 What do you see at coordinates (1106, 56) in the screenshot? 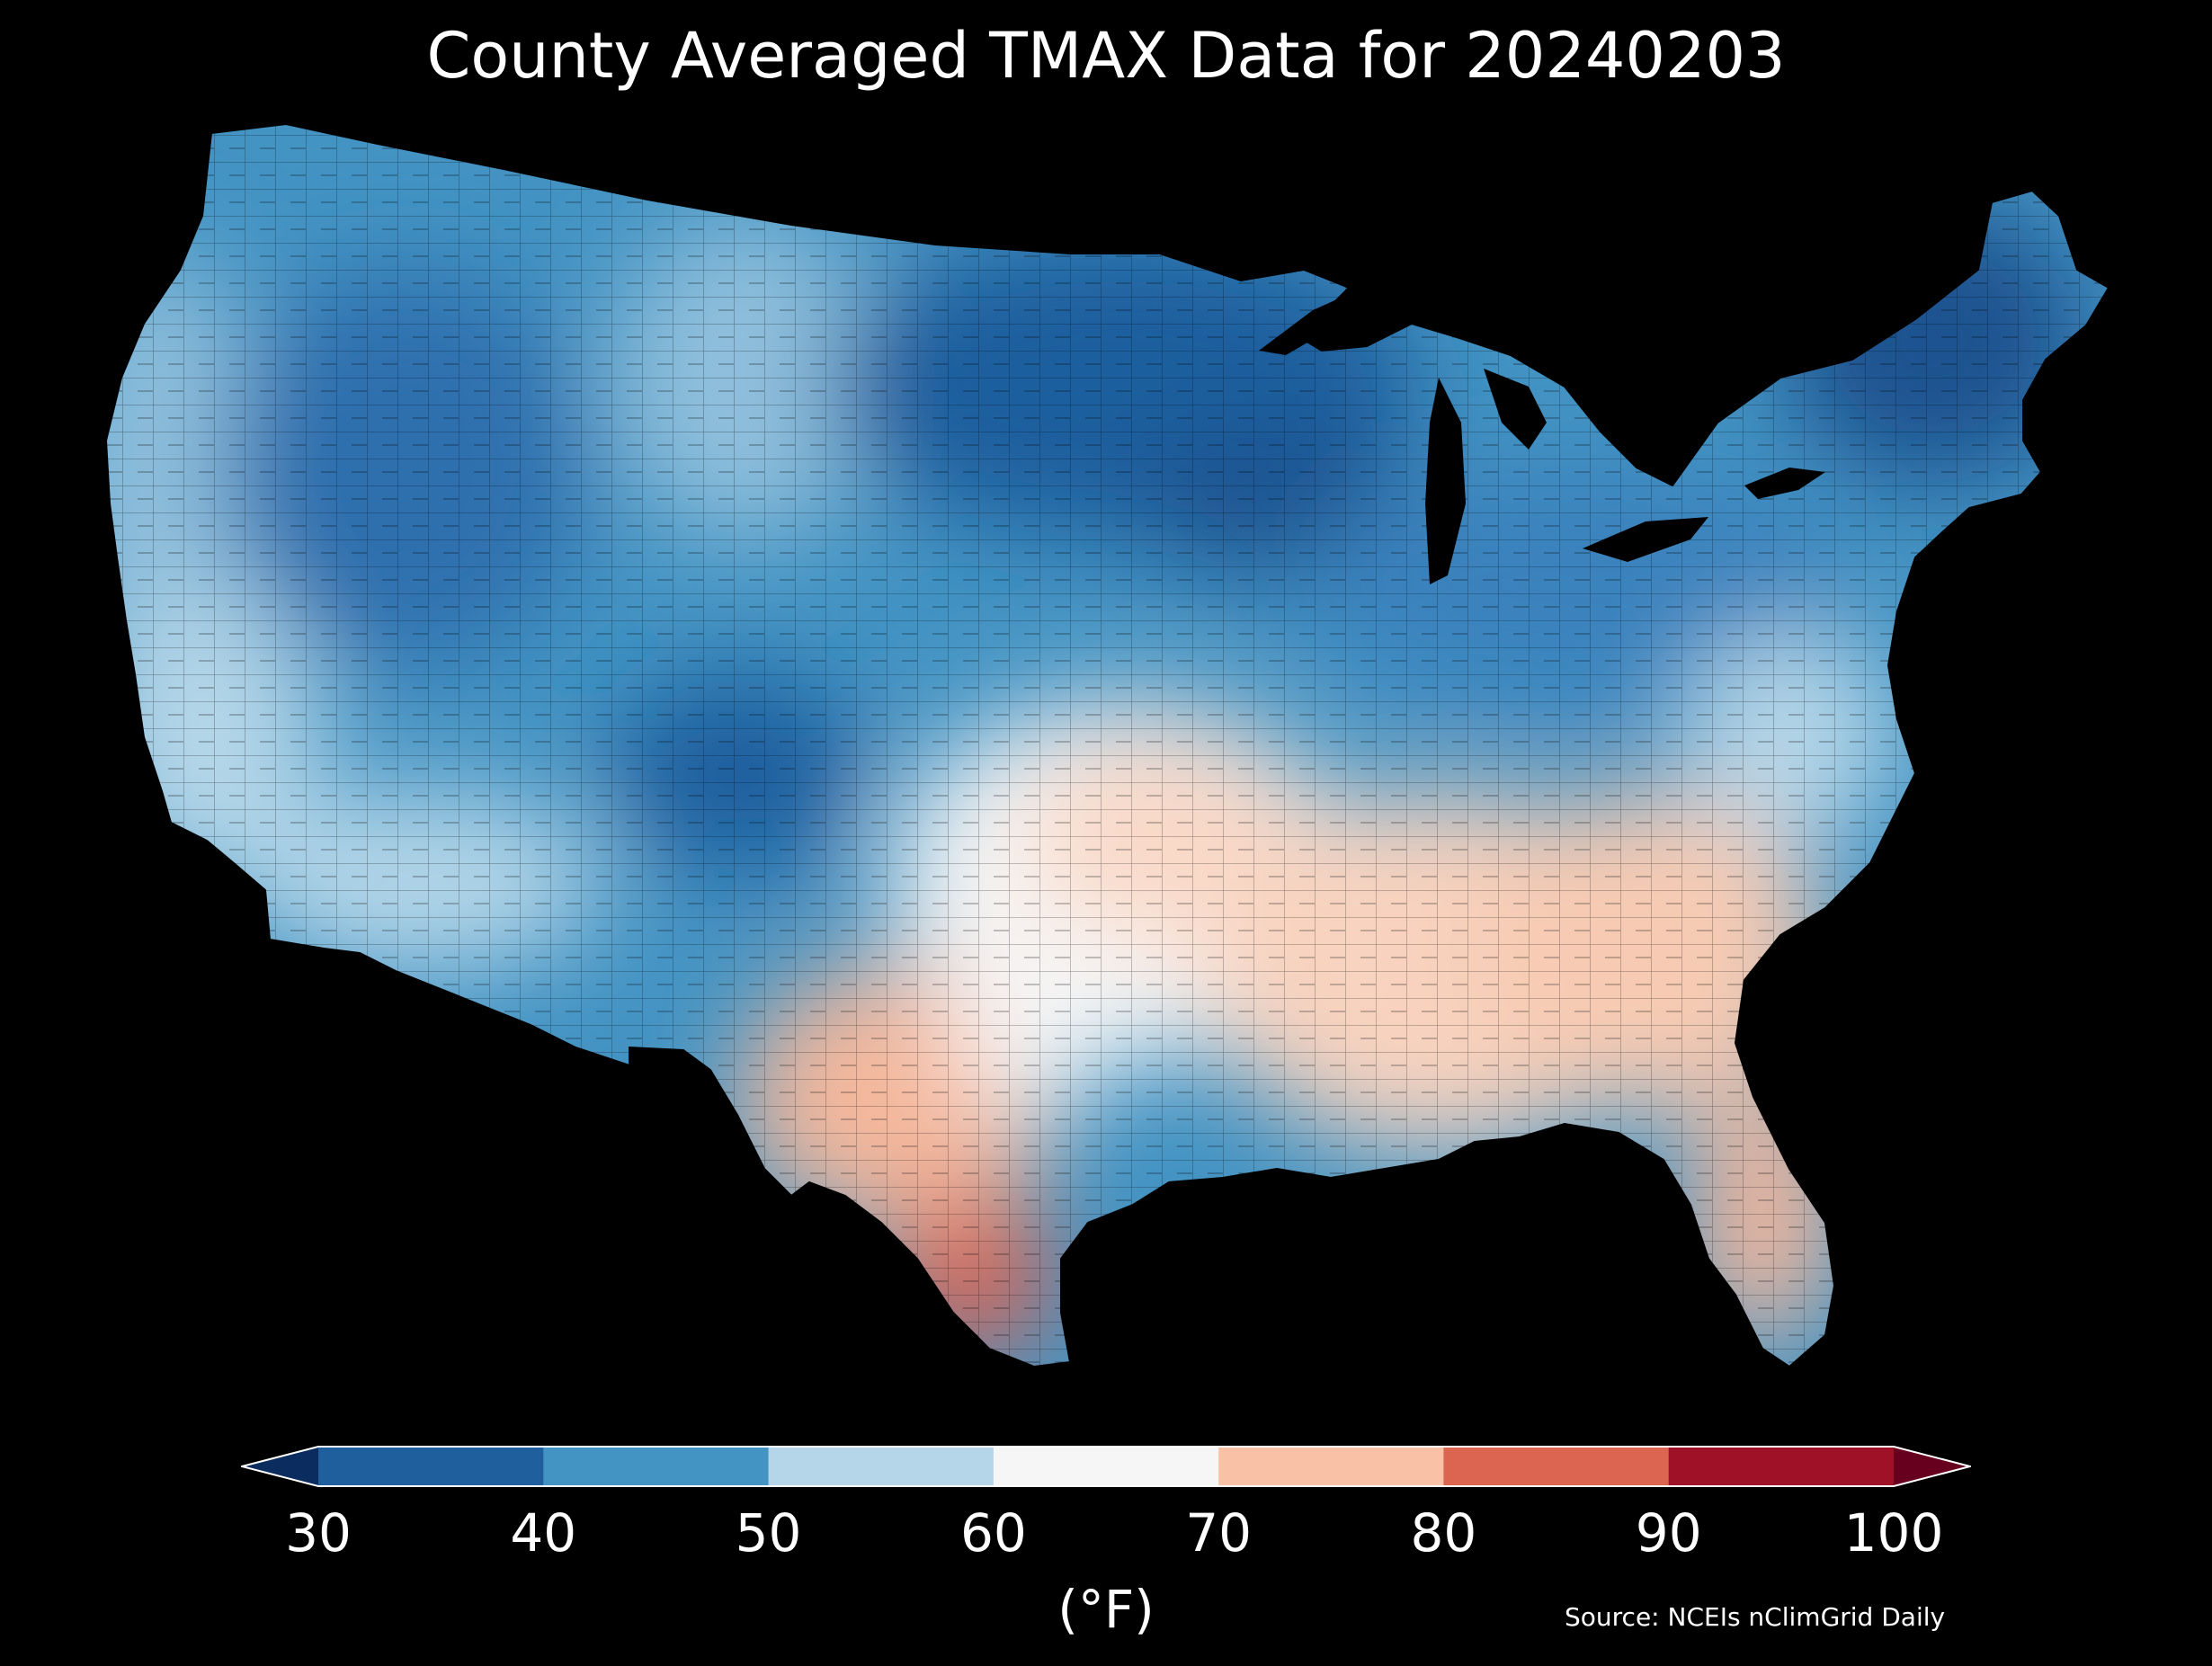
I see `map-title: County Averaged TMAX Data for 20240203` at bounding box center [1106, 56].